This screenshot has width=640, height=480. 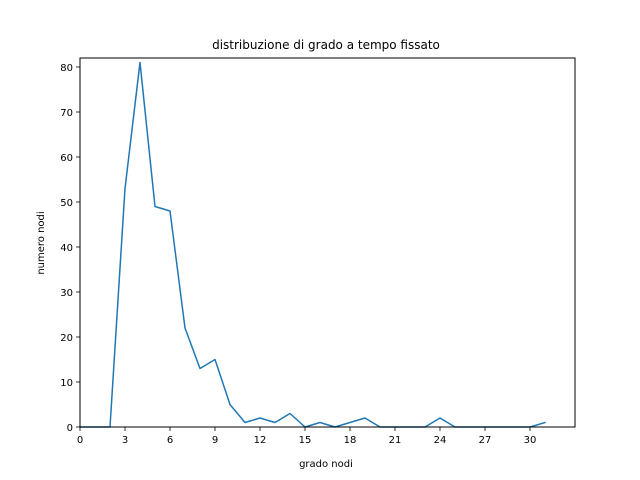 What do you see at coordinates (70, 428) in the screenshot?
I see `y-tick-label: 0` at bounding box center [70, 428].